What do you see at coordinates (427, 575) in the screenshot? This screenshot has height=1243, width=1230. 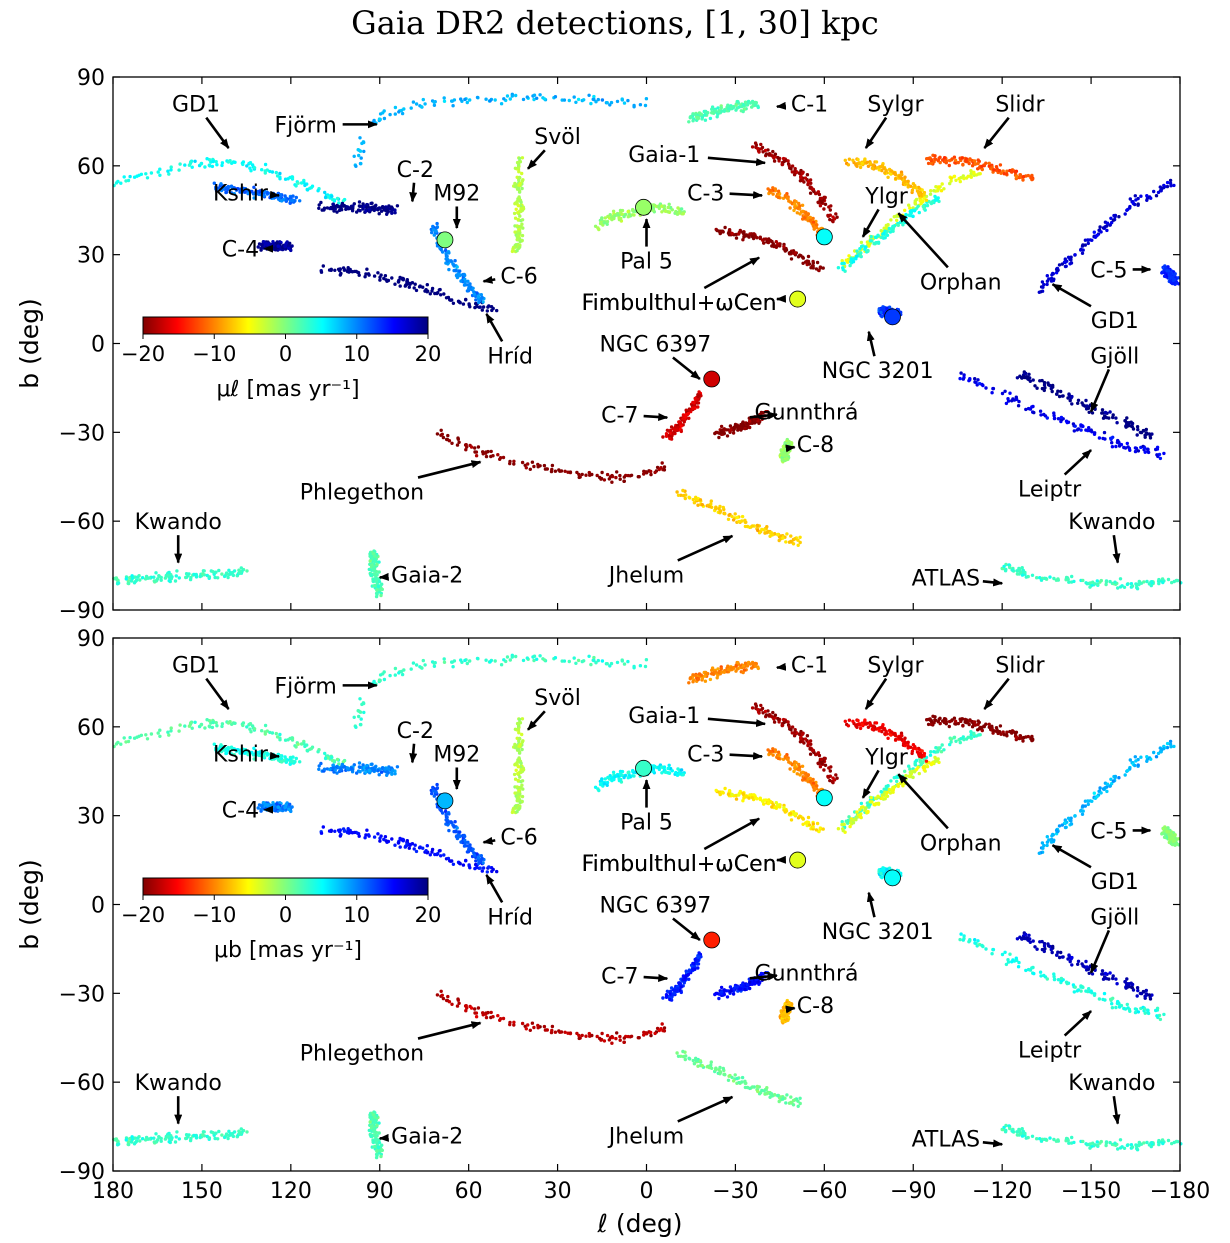 I see `stream-label: Gaia-2` at bounding box center [427, 575].